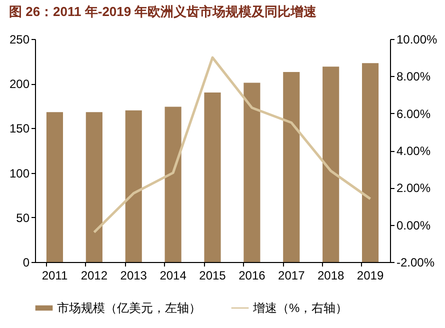 The width and height of the screenshot is (445, 328). Describe the element at coordinates (26, 263) in the screenshot. I see `y-tick-label: 0` at that location.